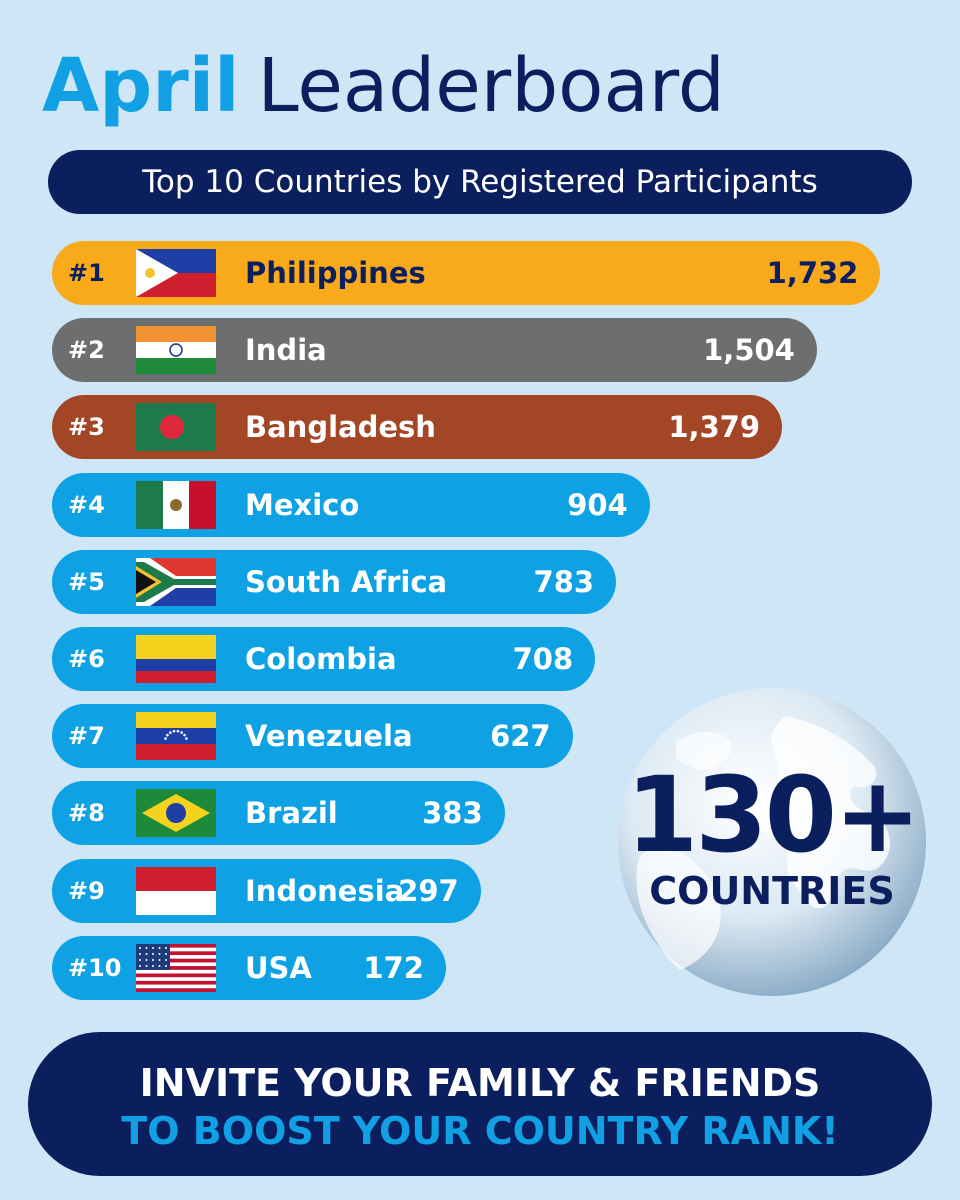 The width and height of the screenshot is (960, 1200). What do you see at coordinates (176, 967) in the screenshot?
I see `usa-flag-icon` at bounding box center [176, 967].